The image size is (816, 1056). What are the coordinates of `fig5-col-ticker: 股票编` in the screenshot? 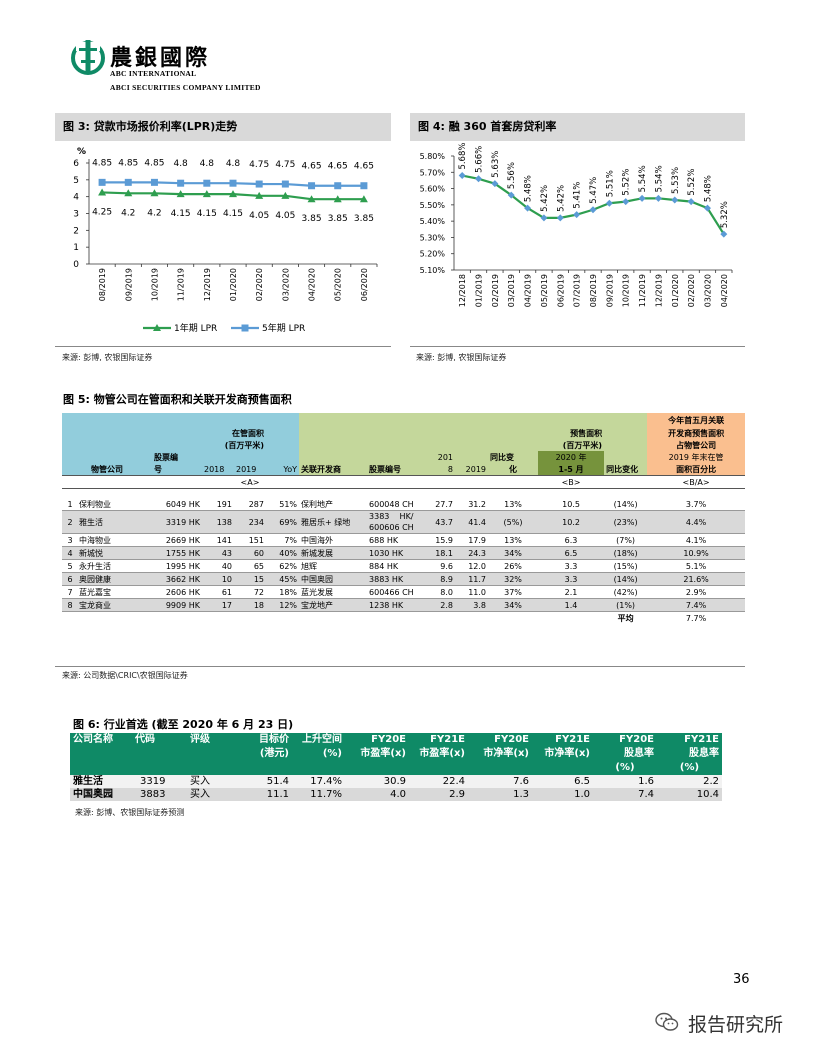 It's located at (177, 457).